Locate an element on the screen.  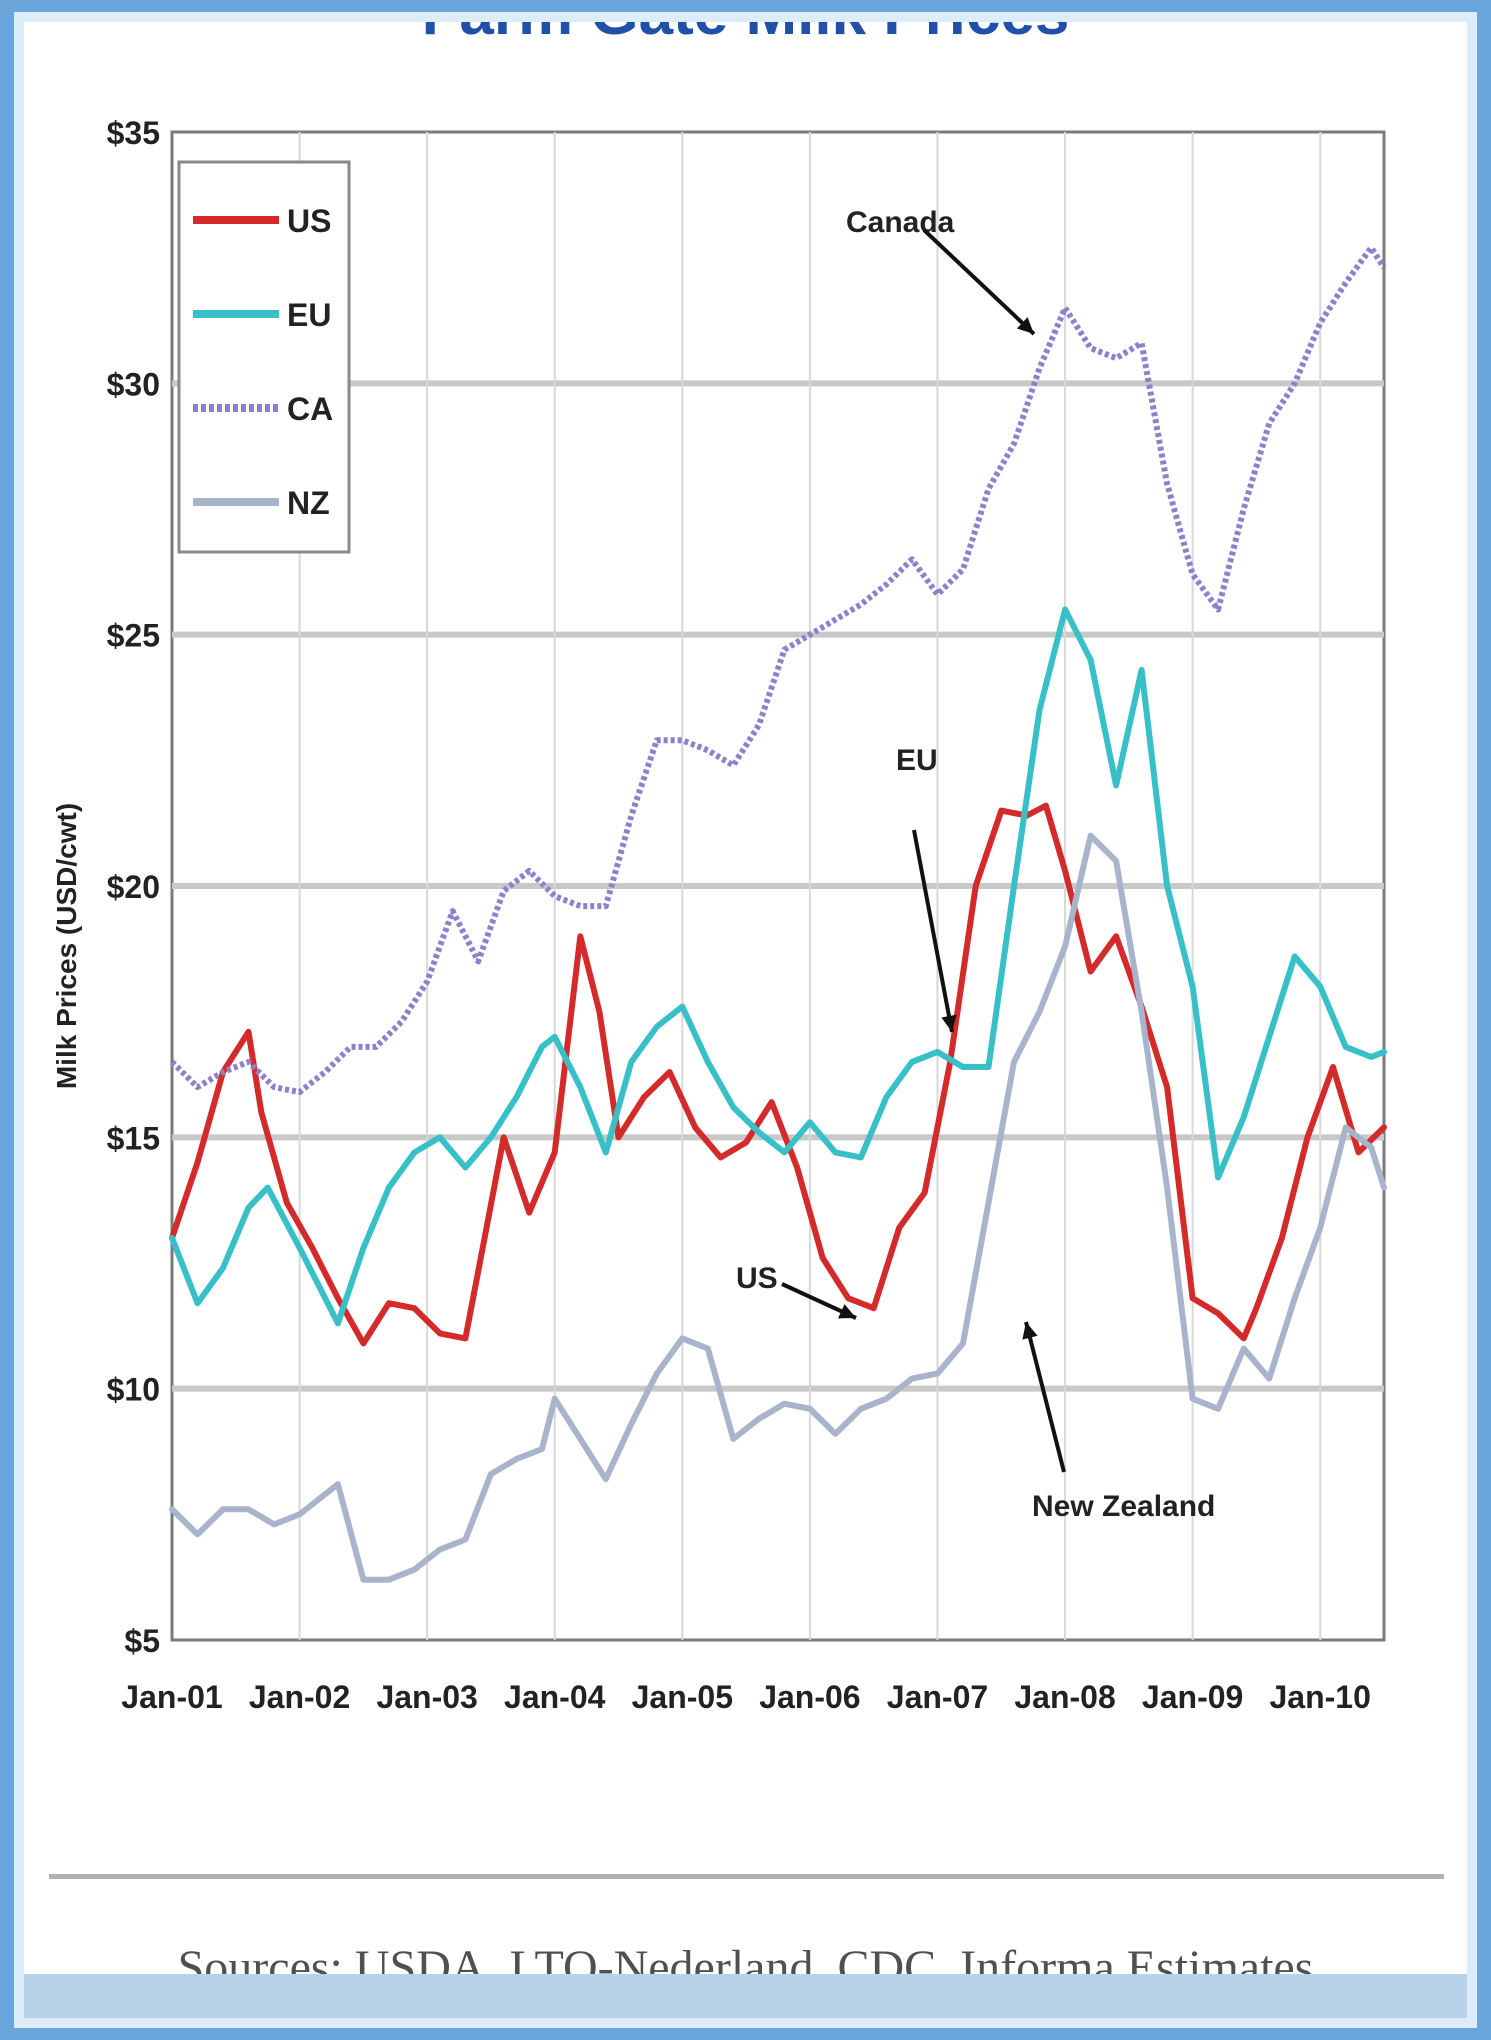
bottom-bar is located at coordinates (745, 1996).